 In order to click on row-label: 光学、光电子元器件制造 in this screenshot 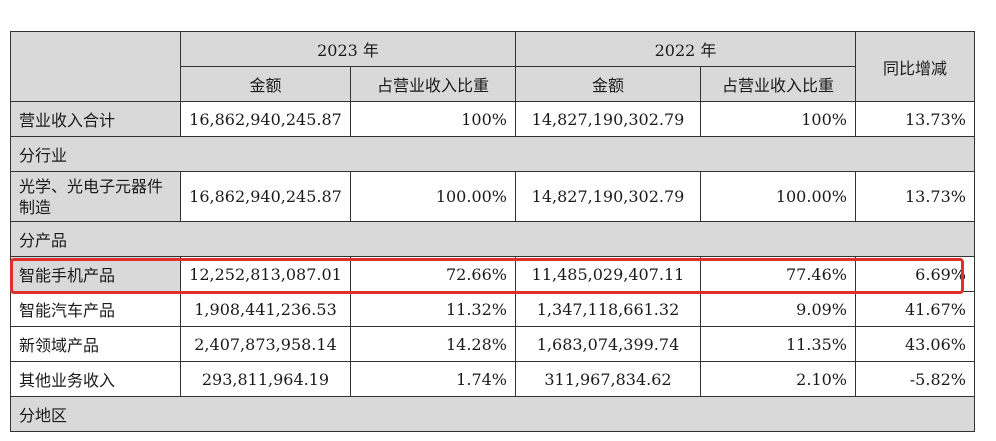, I will do `click(95, 196)`.